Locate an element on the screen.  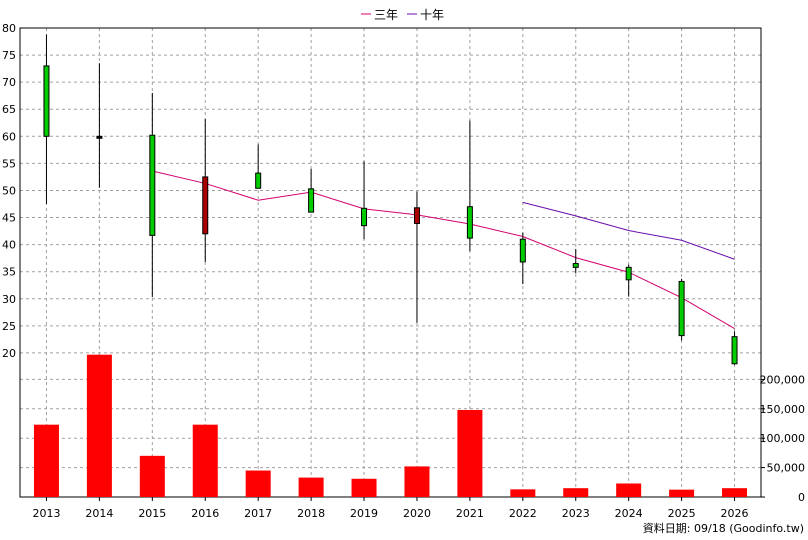
price-tick-label: 65 is located at coordinates (9, 109).